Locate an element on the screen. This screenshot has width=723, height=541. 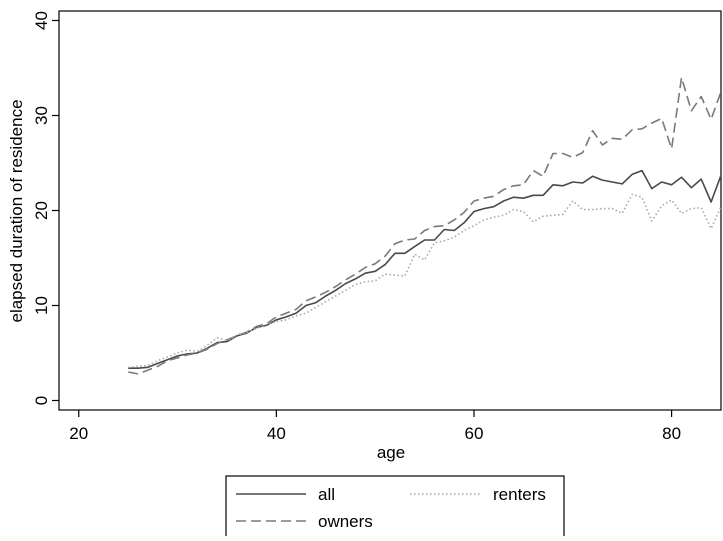
y-tick-label: 10 is located at coordinates (41, 305).